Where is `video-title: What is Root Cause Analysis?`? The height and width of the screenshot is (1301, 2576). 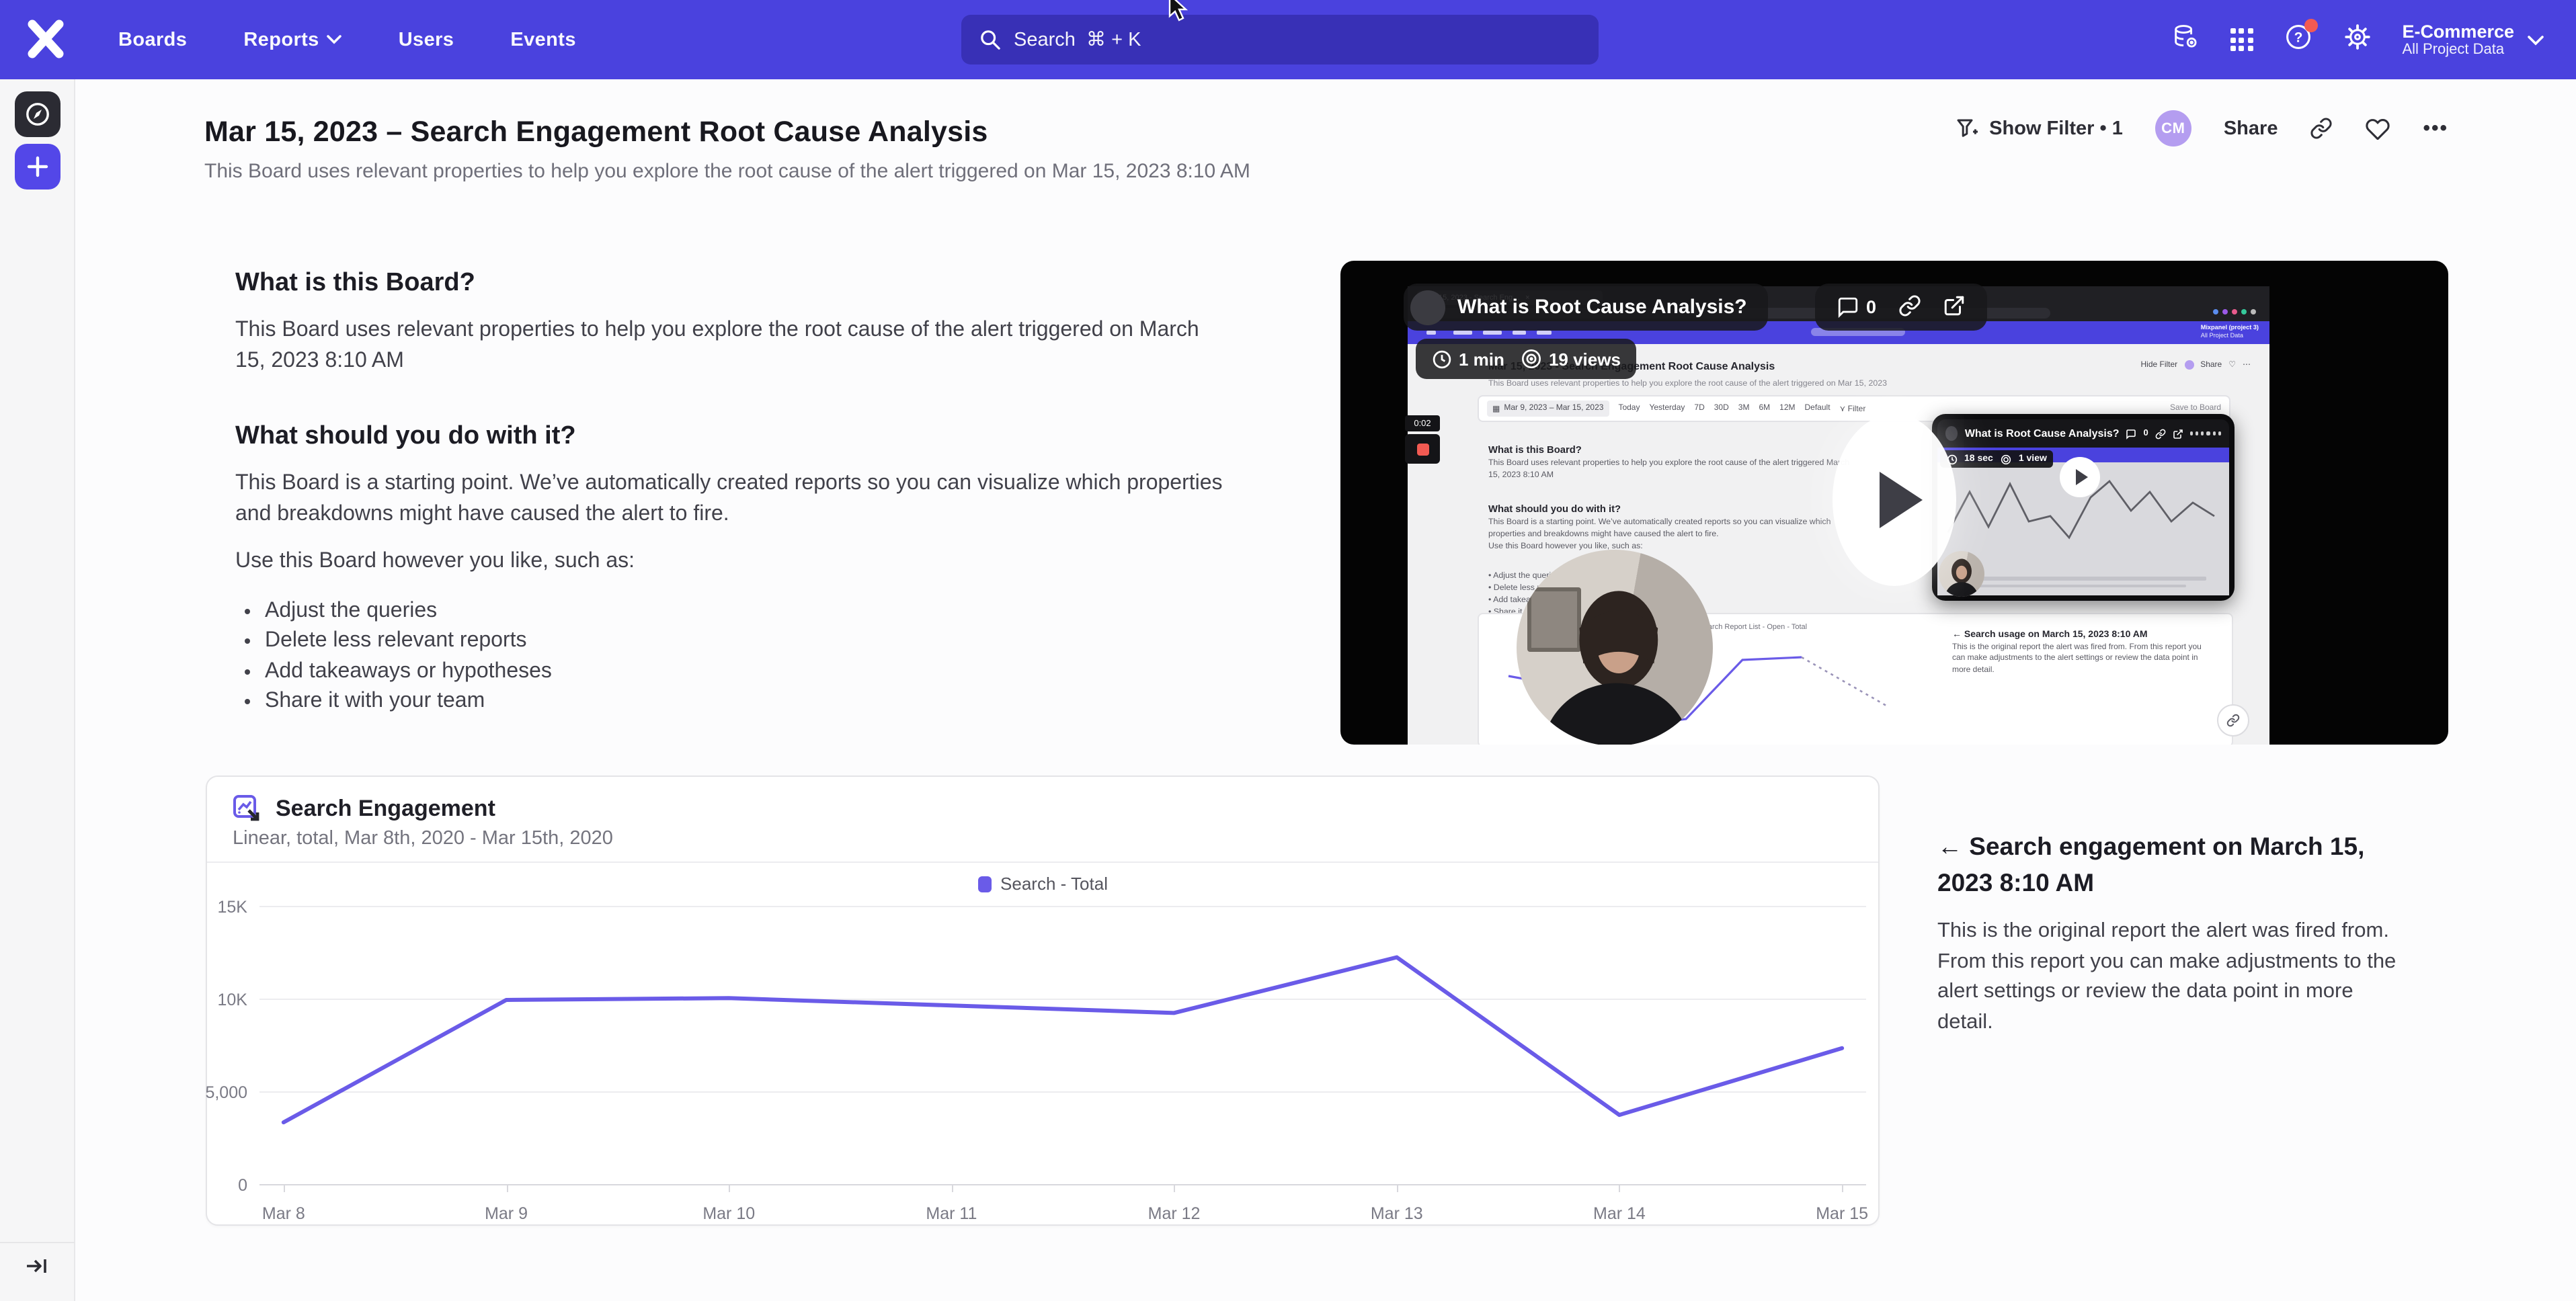
video-title: What is Root Cause Analysis? is located at coordinates (1602, 308).